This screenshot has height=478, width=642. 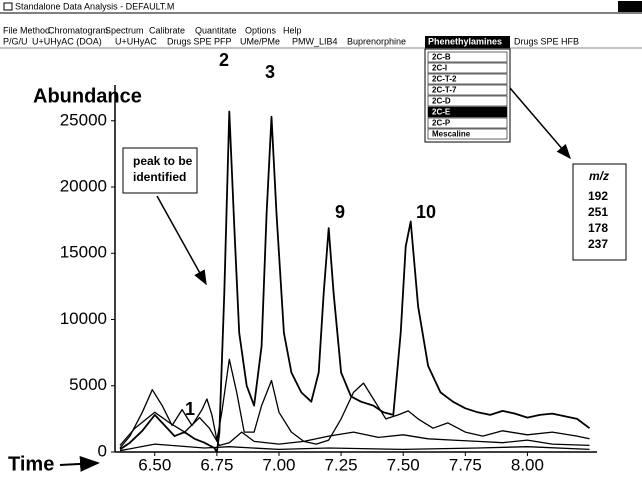 What do you see at coordinates (87, 96) in the screenshot?
I see `y-axis-label: Abundance` at bounding box center [87, 96].